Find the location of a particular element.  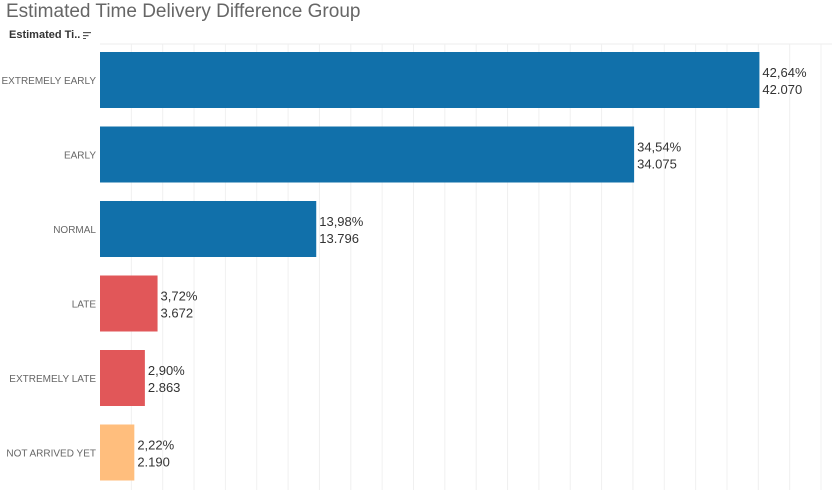

field-header: Estimated Ti.. is located at coordinates (50, 35).